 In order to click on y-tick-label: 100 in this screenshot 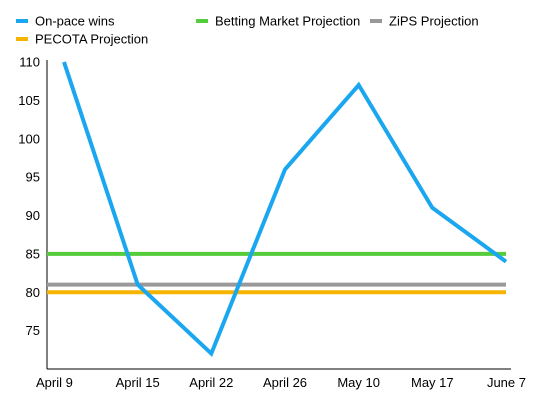, I will do `click(29, 138)`.